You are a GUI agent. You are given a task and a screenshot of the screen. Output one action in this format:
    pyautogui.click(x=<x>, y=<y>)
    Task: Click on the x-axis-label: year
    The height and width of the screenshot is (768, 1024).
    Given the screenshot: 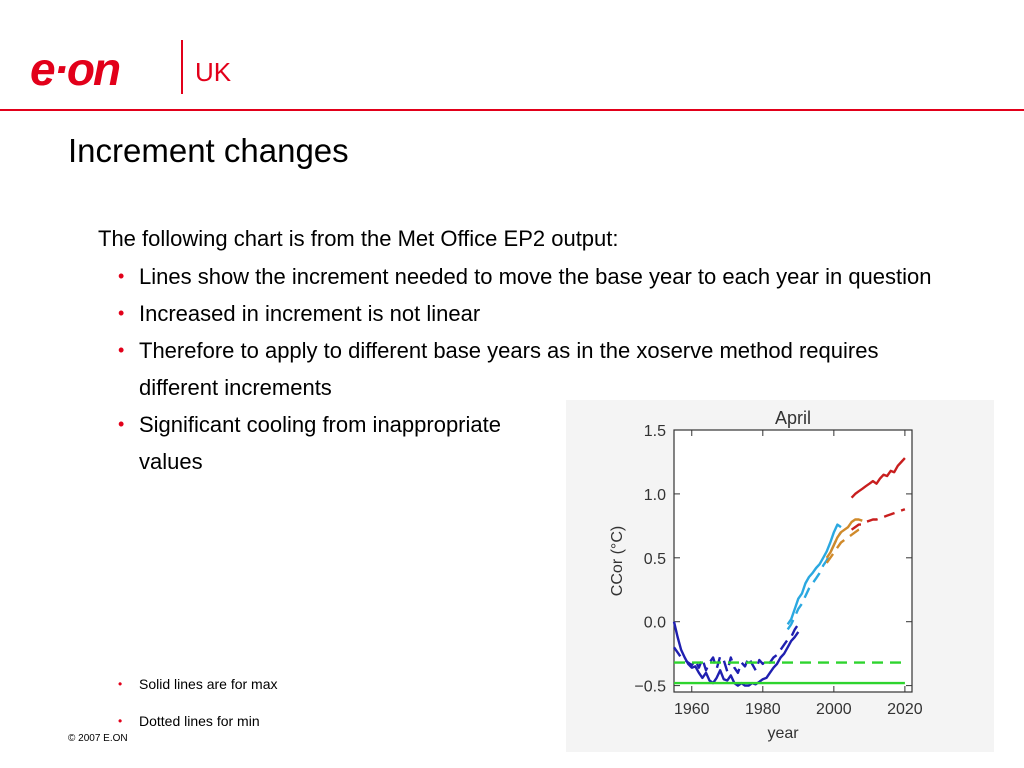 What is the action you would take?
    pyautogui.click(x=783, y=733)
    